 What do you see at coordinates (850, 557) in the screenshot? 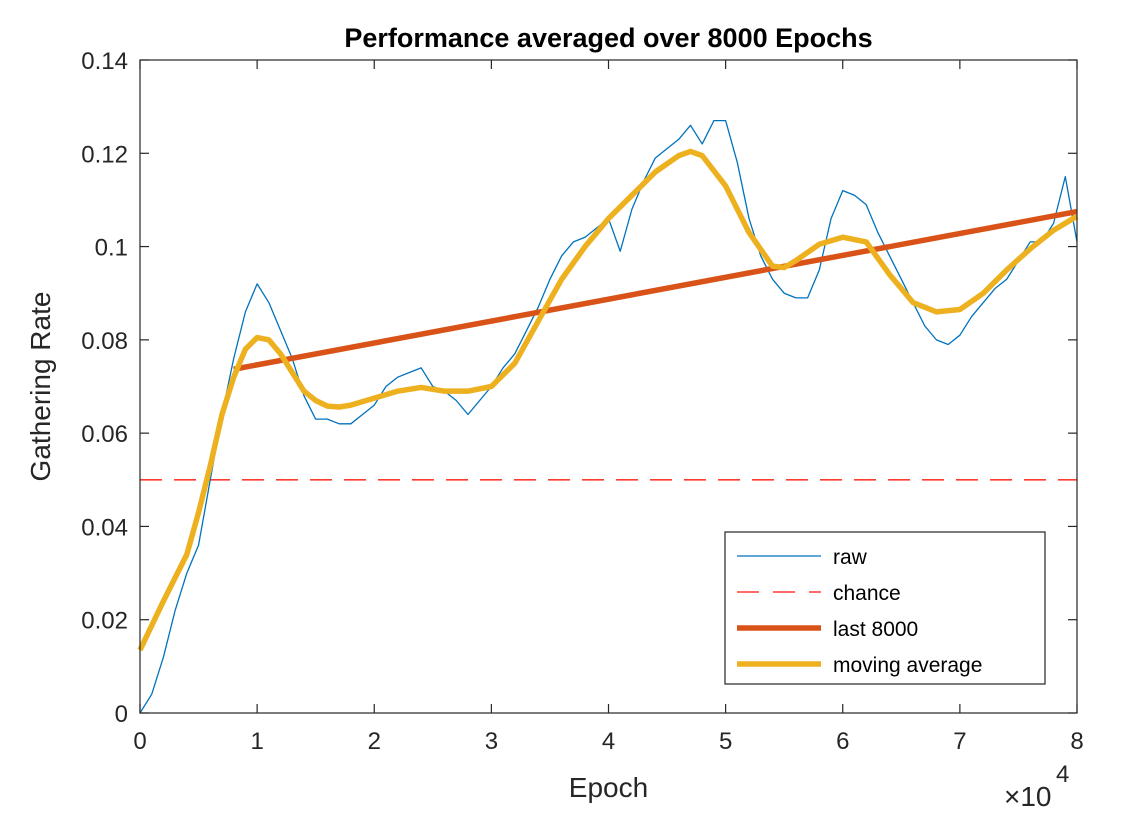
I see `legend-label: raw` at bounding box center [850, 557].